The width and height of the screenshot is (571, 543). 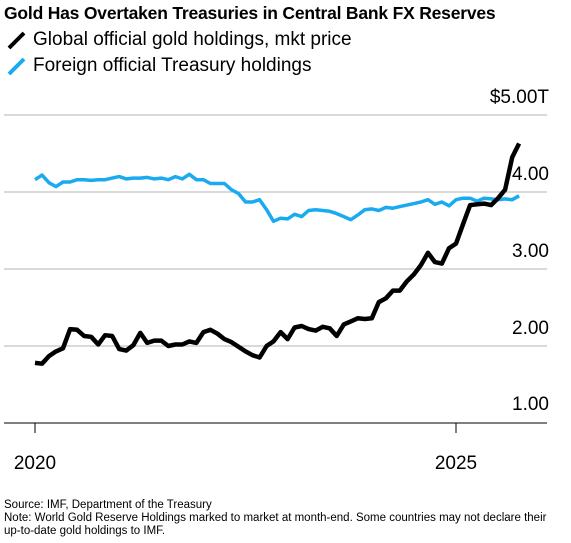 I want to click on y-tick-label: $5.00T, so click(x=520, y=97).